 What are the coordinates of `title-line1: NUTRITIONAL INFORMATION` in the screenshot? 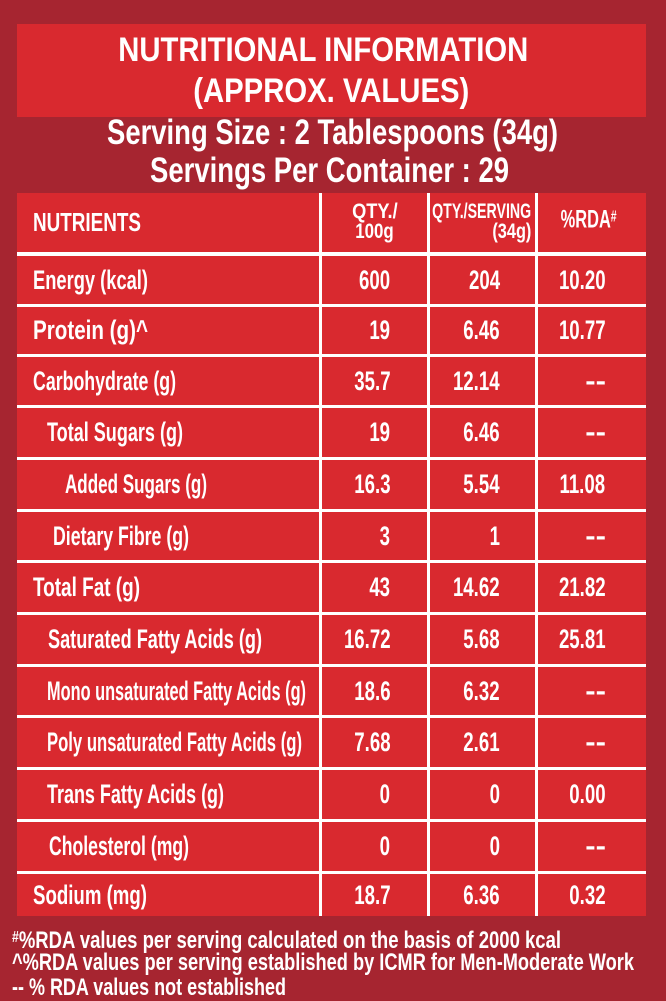 It's located at (323, 50).